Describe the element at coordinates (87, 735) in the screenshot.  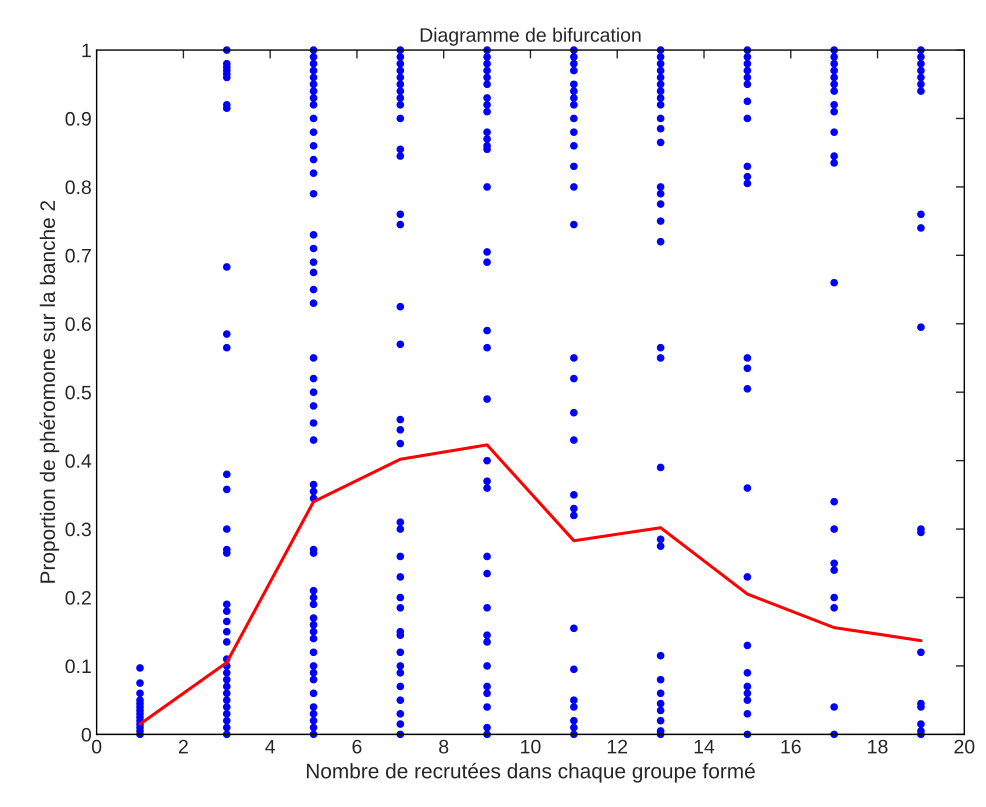
I see `y-tick-label: 0` at that location.